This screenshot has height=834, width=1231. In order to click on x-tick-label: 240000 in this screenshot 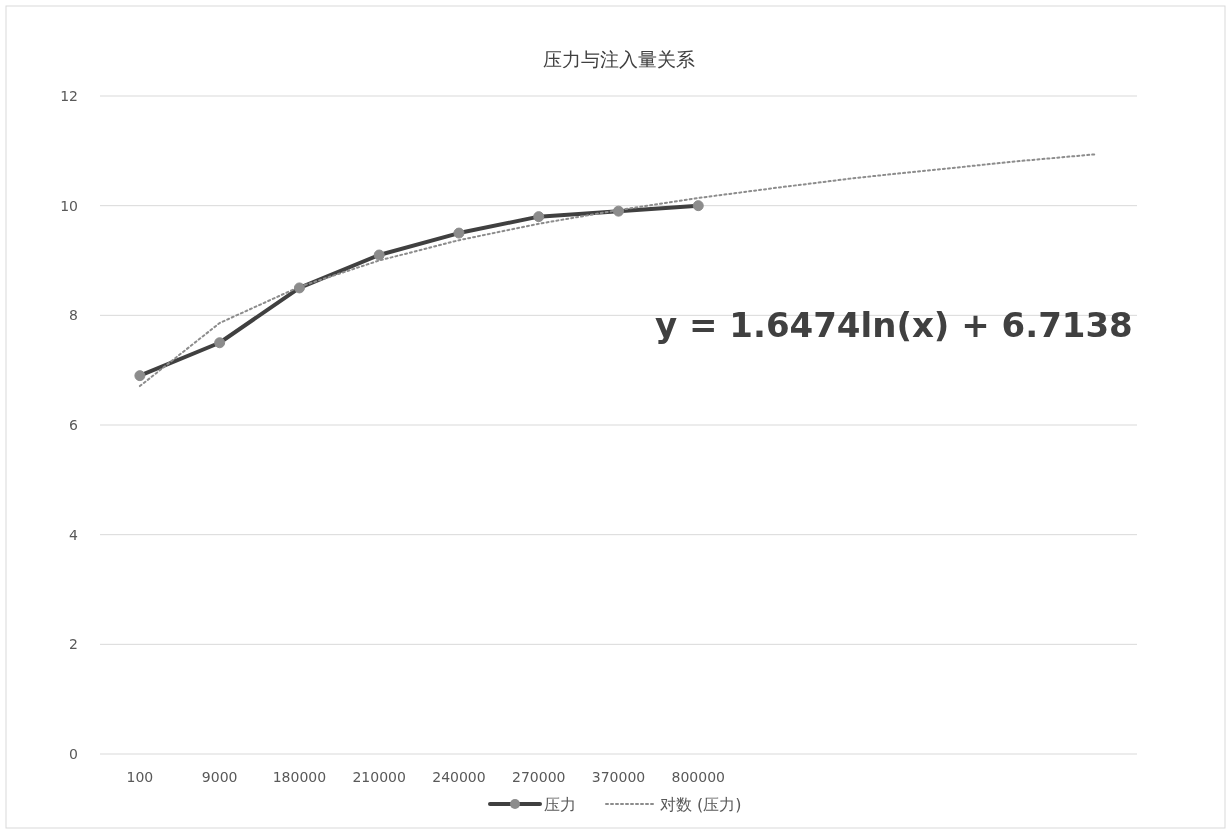, I will do `click(459, 777)`.